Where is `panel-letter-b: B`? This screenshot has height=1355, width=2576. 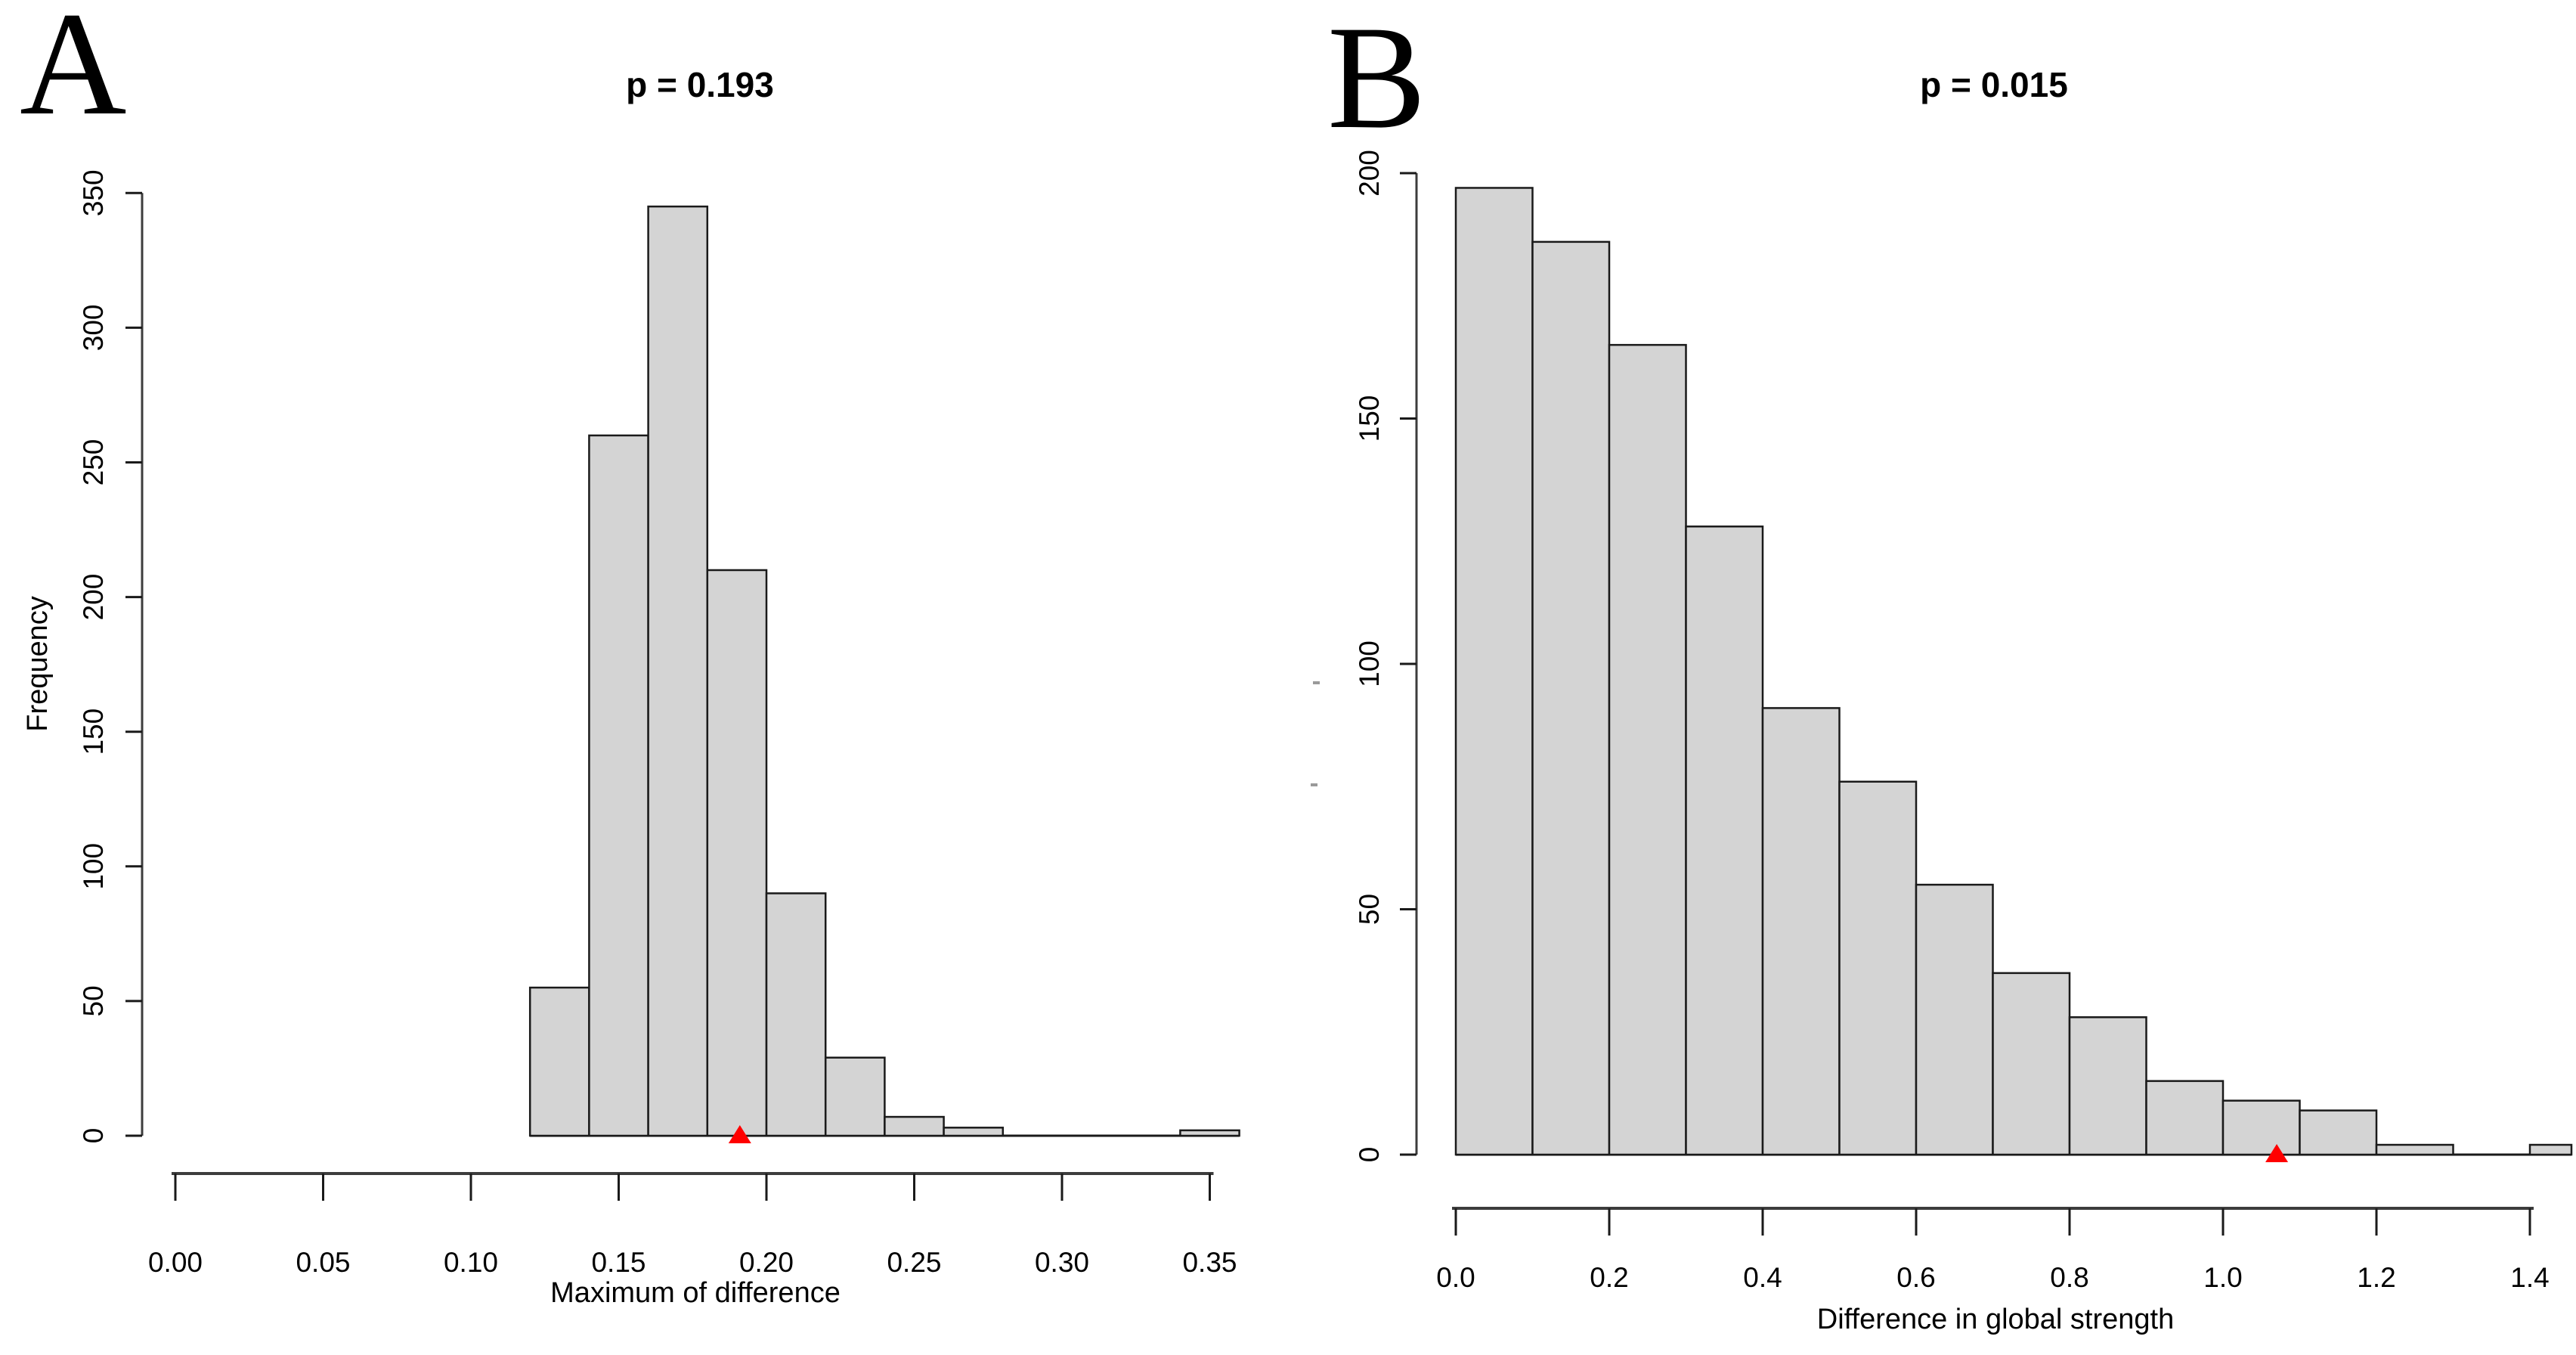
panel-letter-b: B is located at coordinates (1376, 80).